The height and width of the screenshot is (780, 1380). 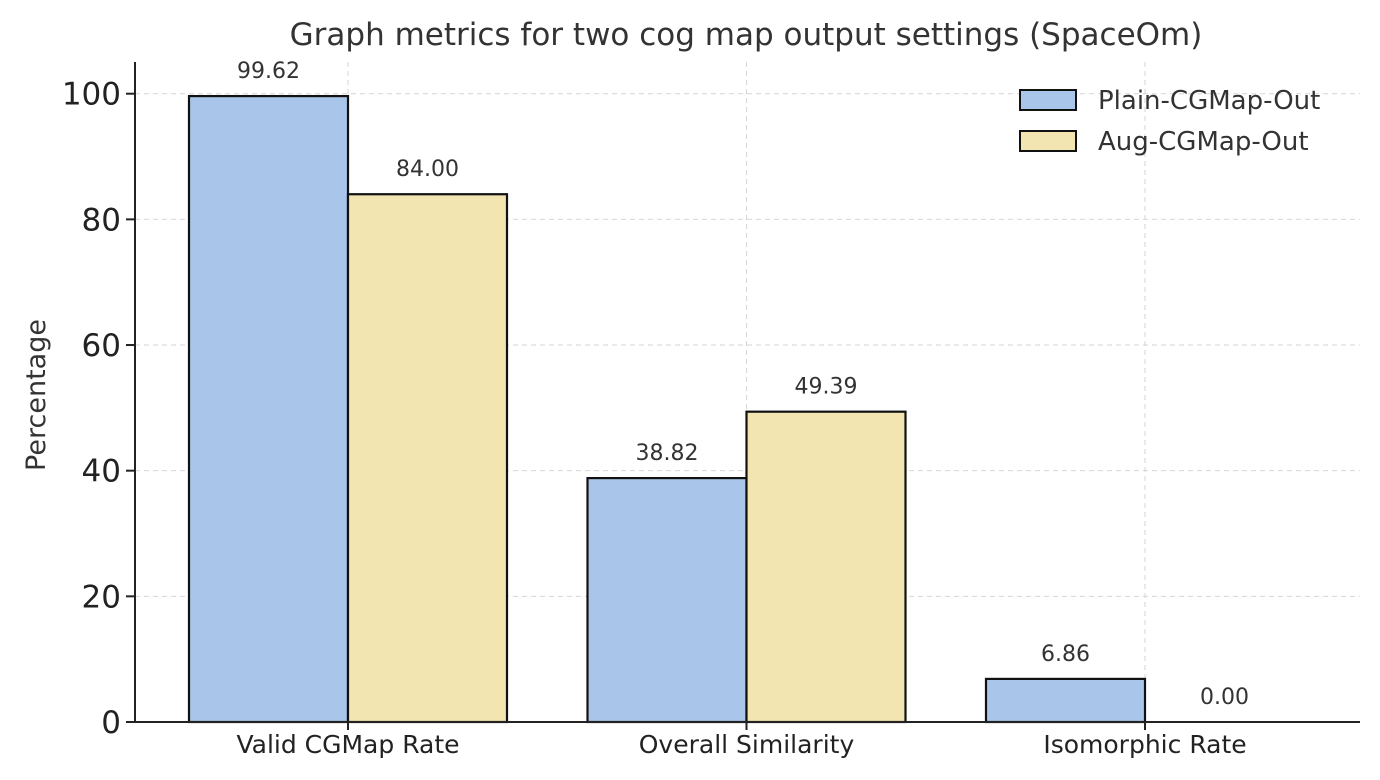 I want to click on y-tick-label: 0, so click(x=111, y=723).